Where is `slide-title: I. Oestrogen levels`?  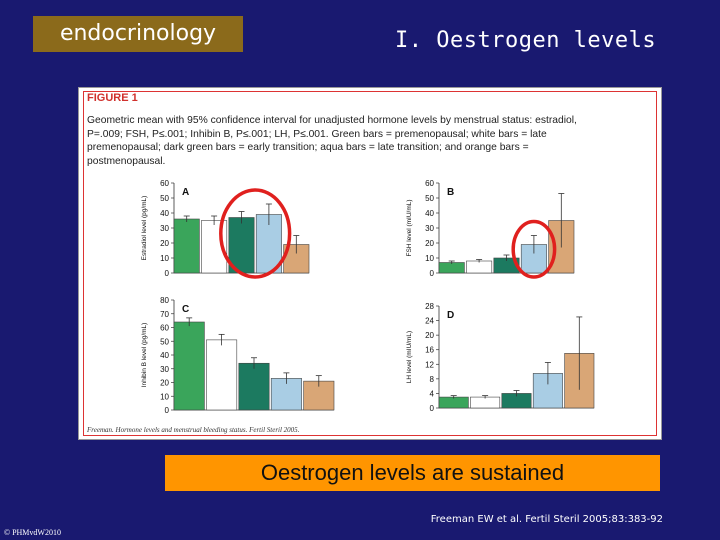
slide-title: I. Oestrogen levels is located at coordinates (526, 40).